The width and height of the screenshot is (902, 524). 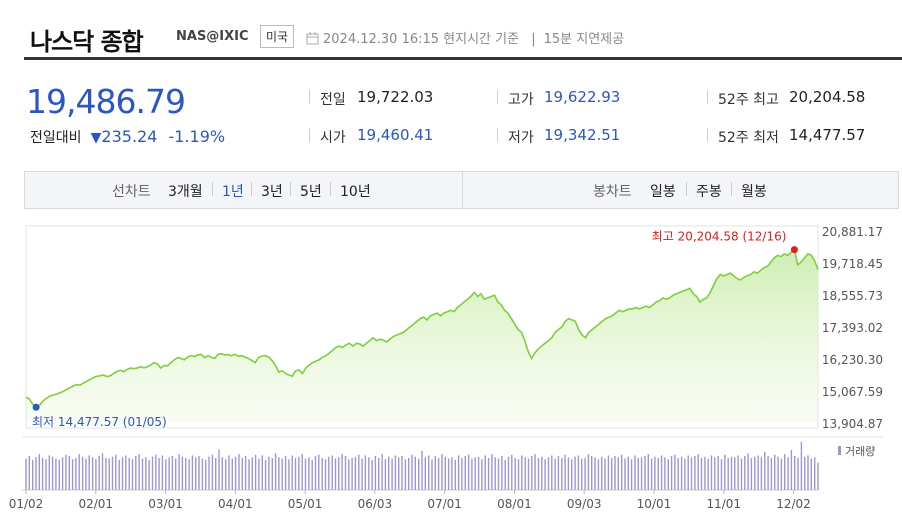 What do you see at coordinates (312, 38) in the screenshot?
I see `calendar-icon` at bounding box center [312, 38].